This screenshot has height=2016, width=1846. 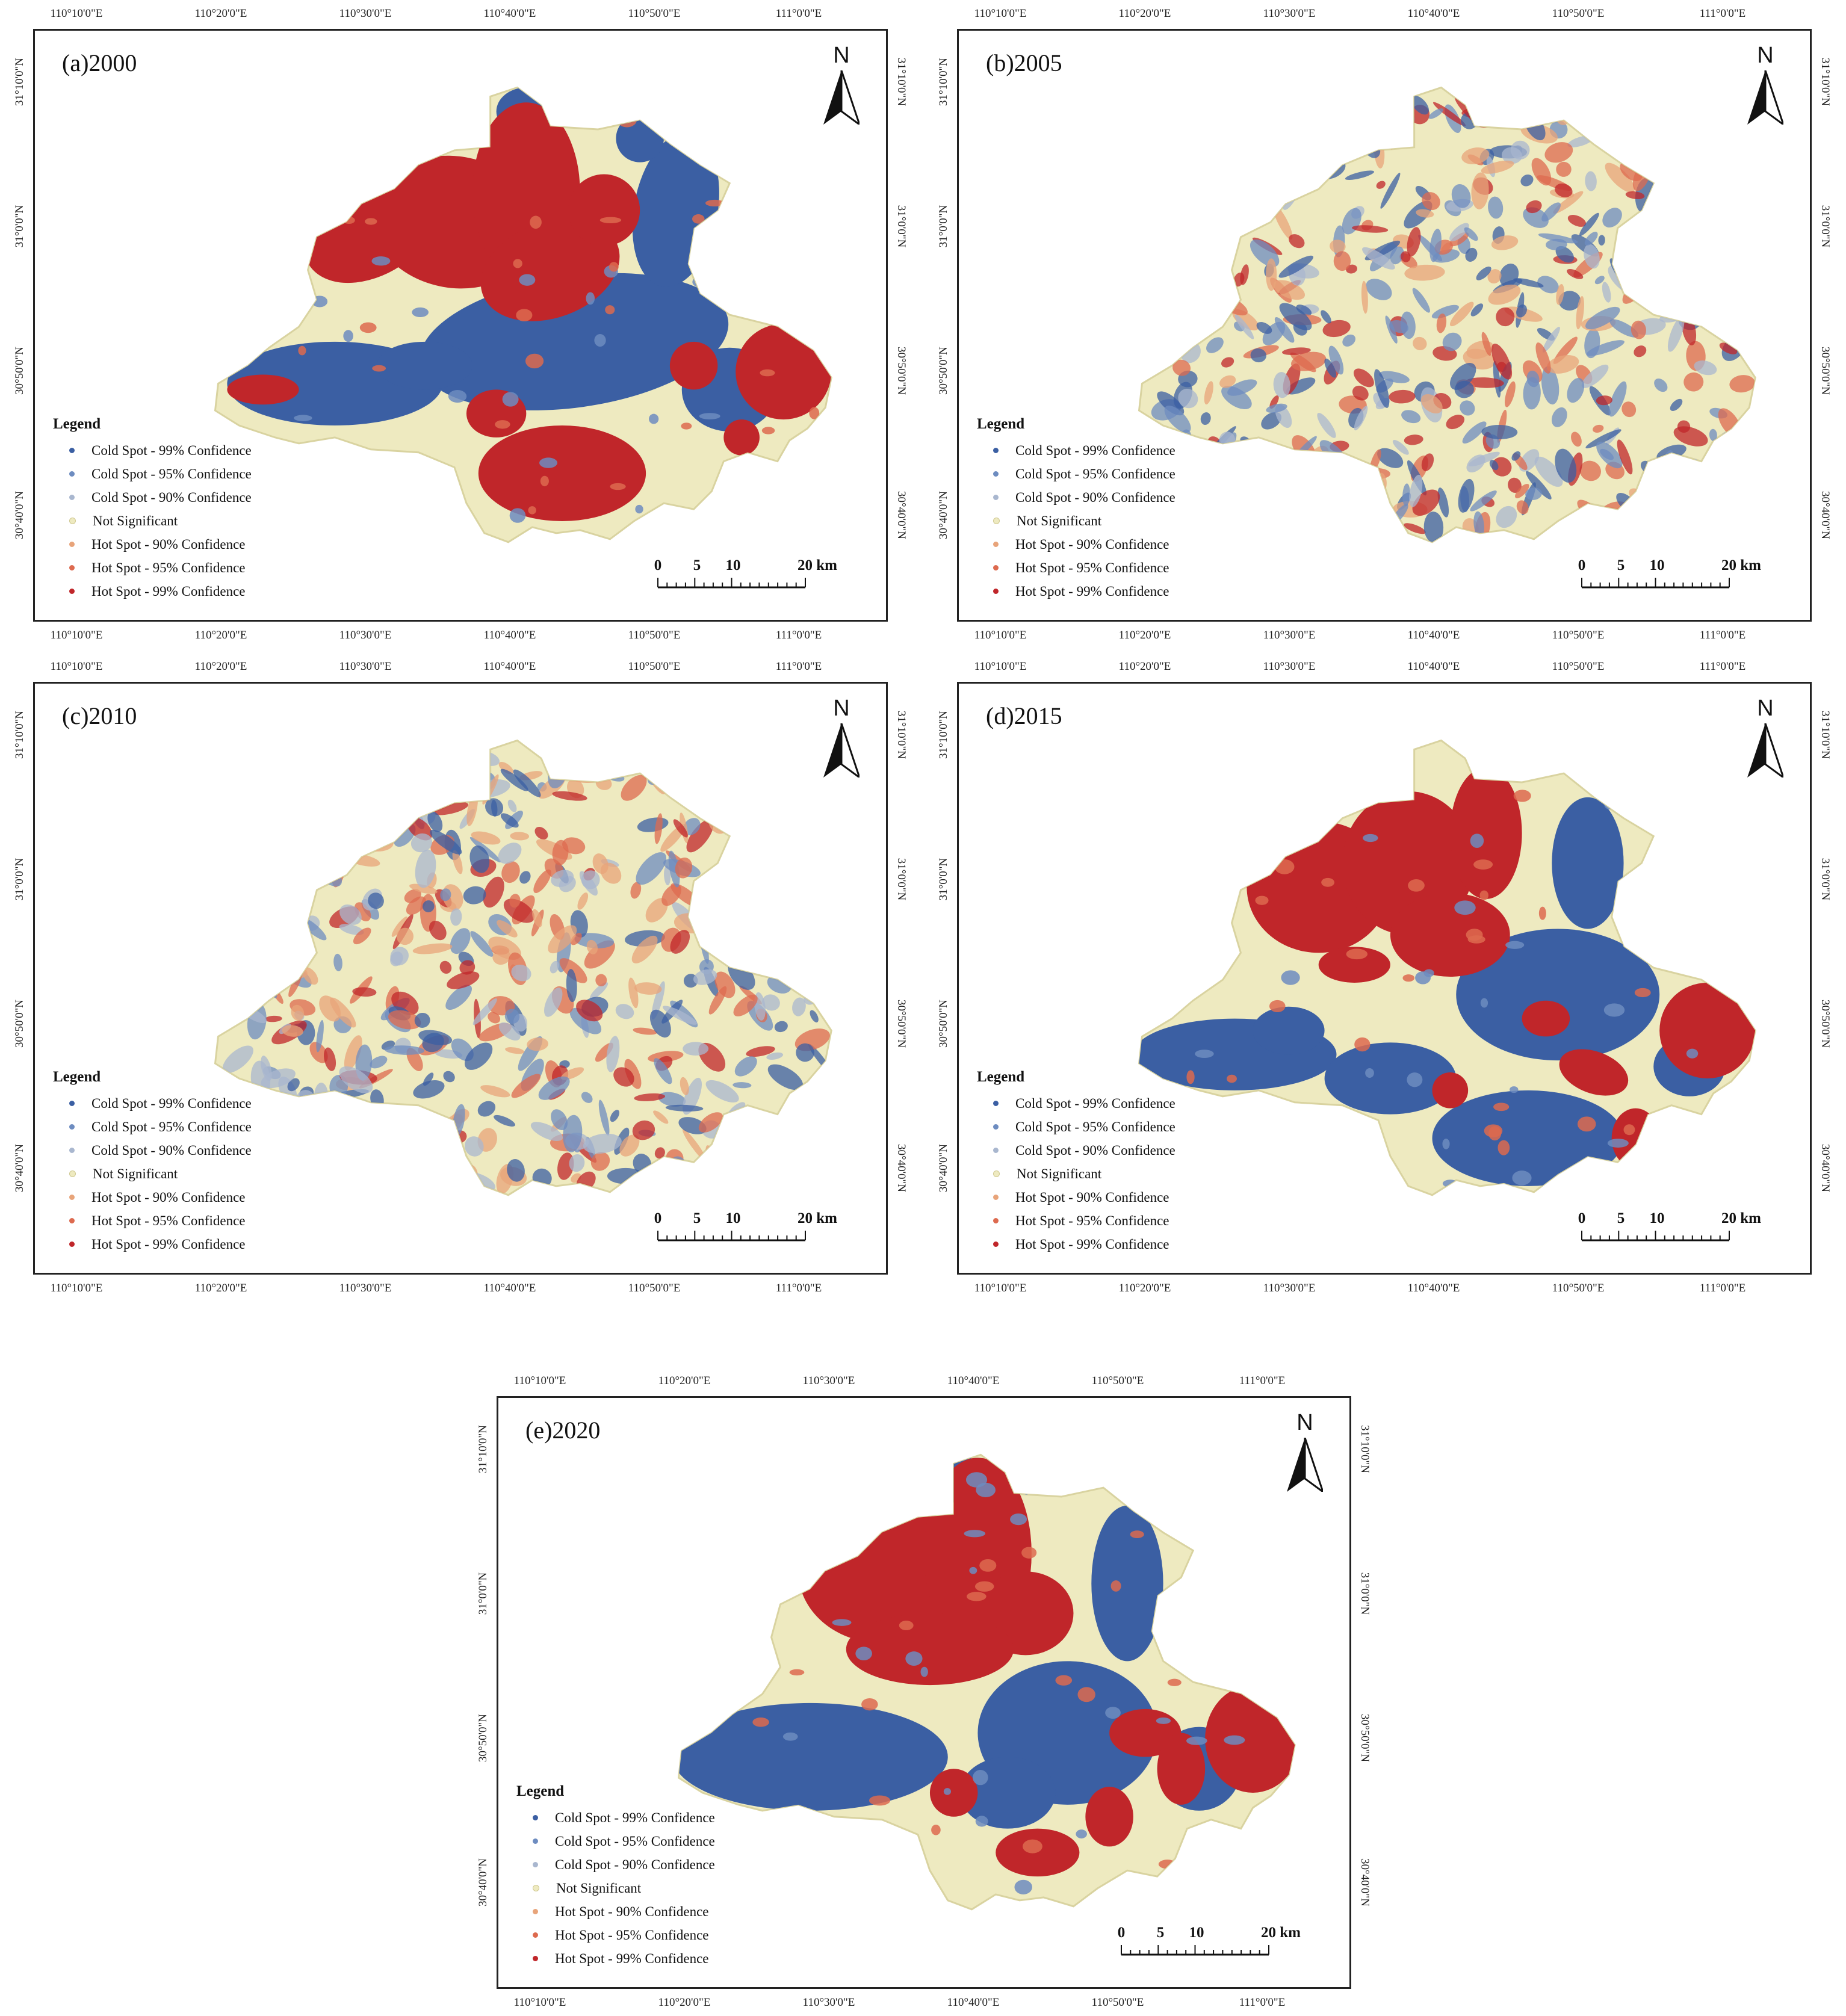 I want to click on longitude-label-top: 110°40'0"E, so click(x=1433, y=667).